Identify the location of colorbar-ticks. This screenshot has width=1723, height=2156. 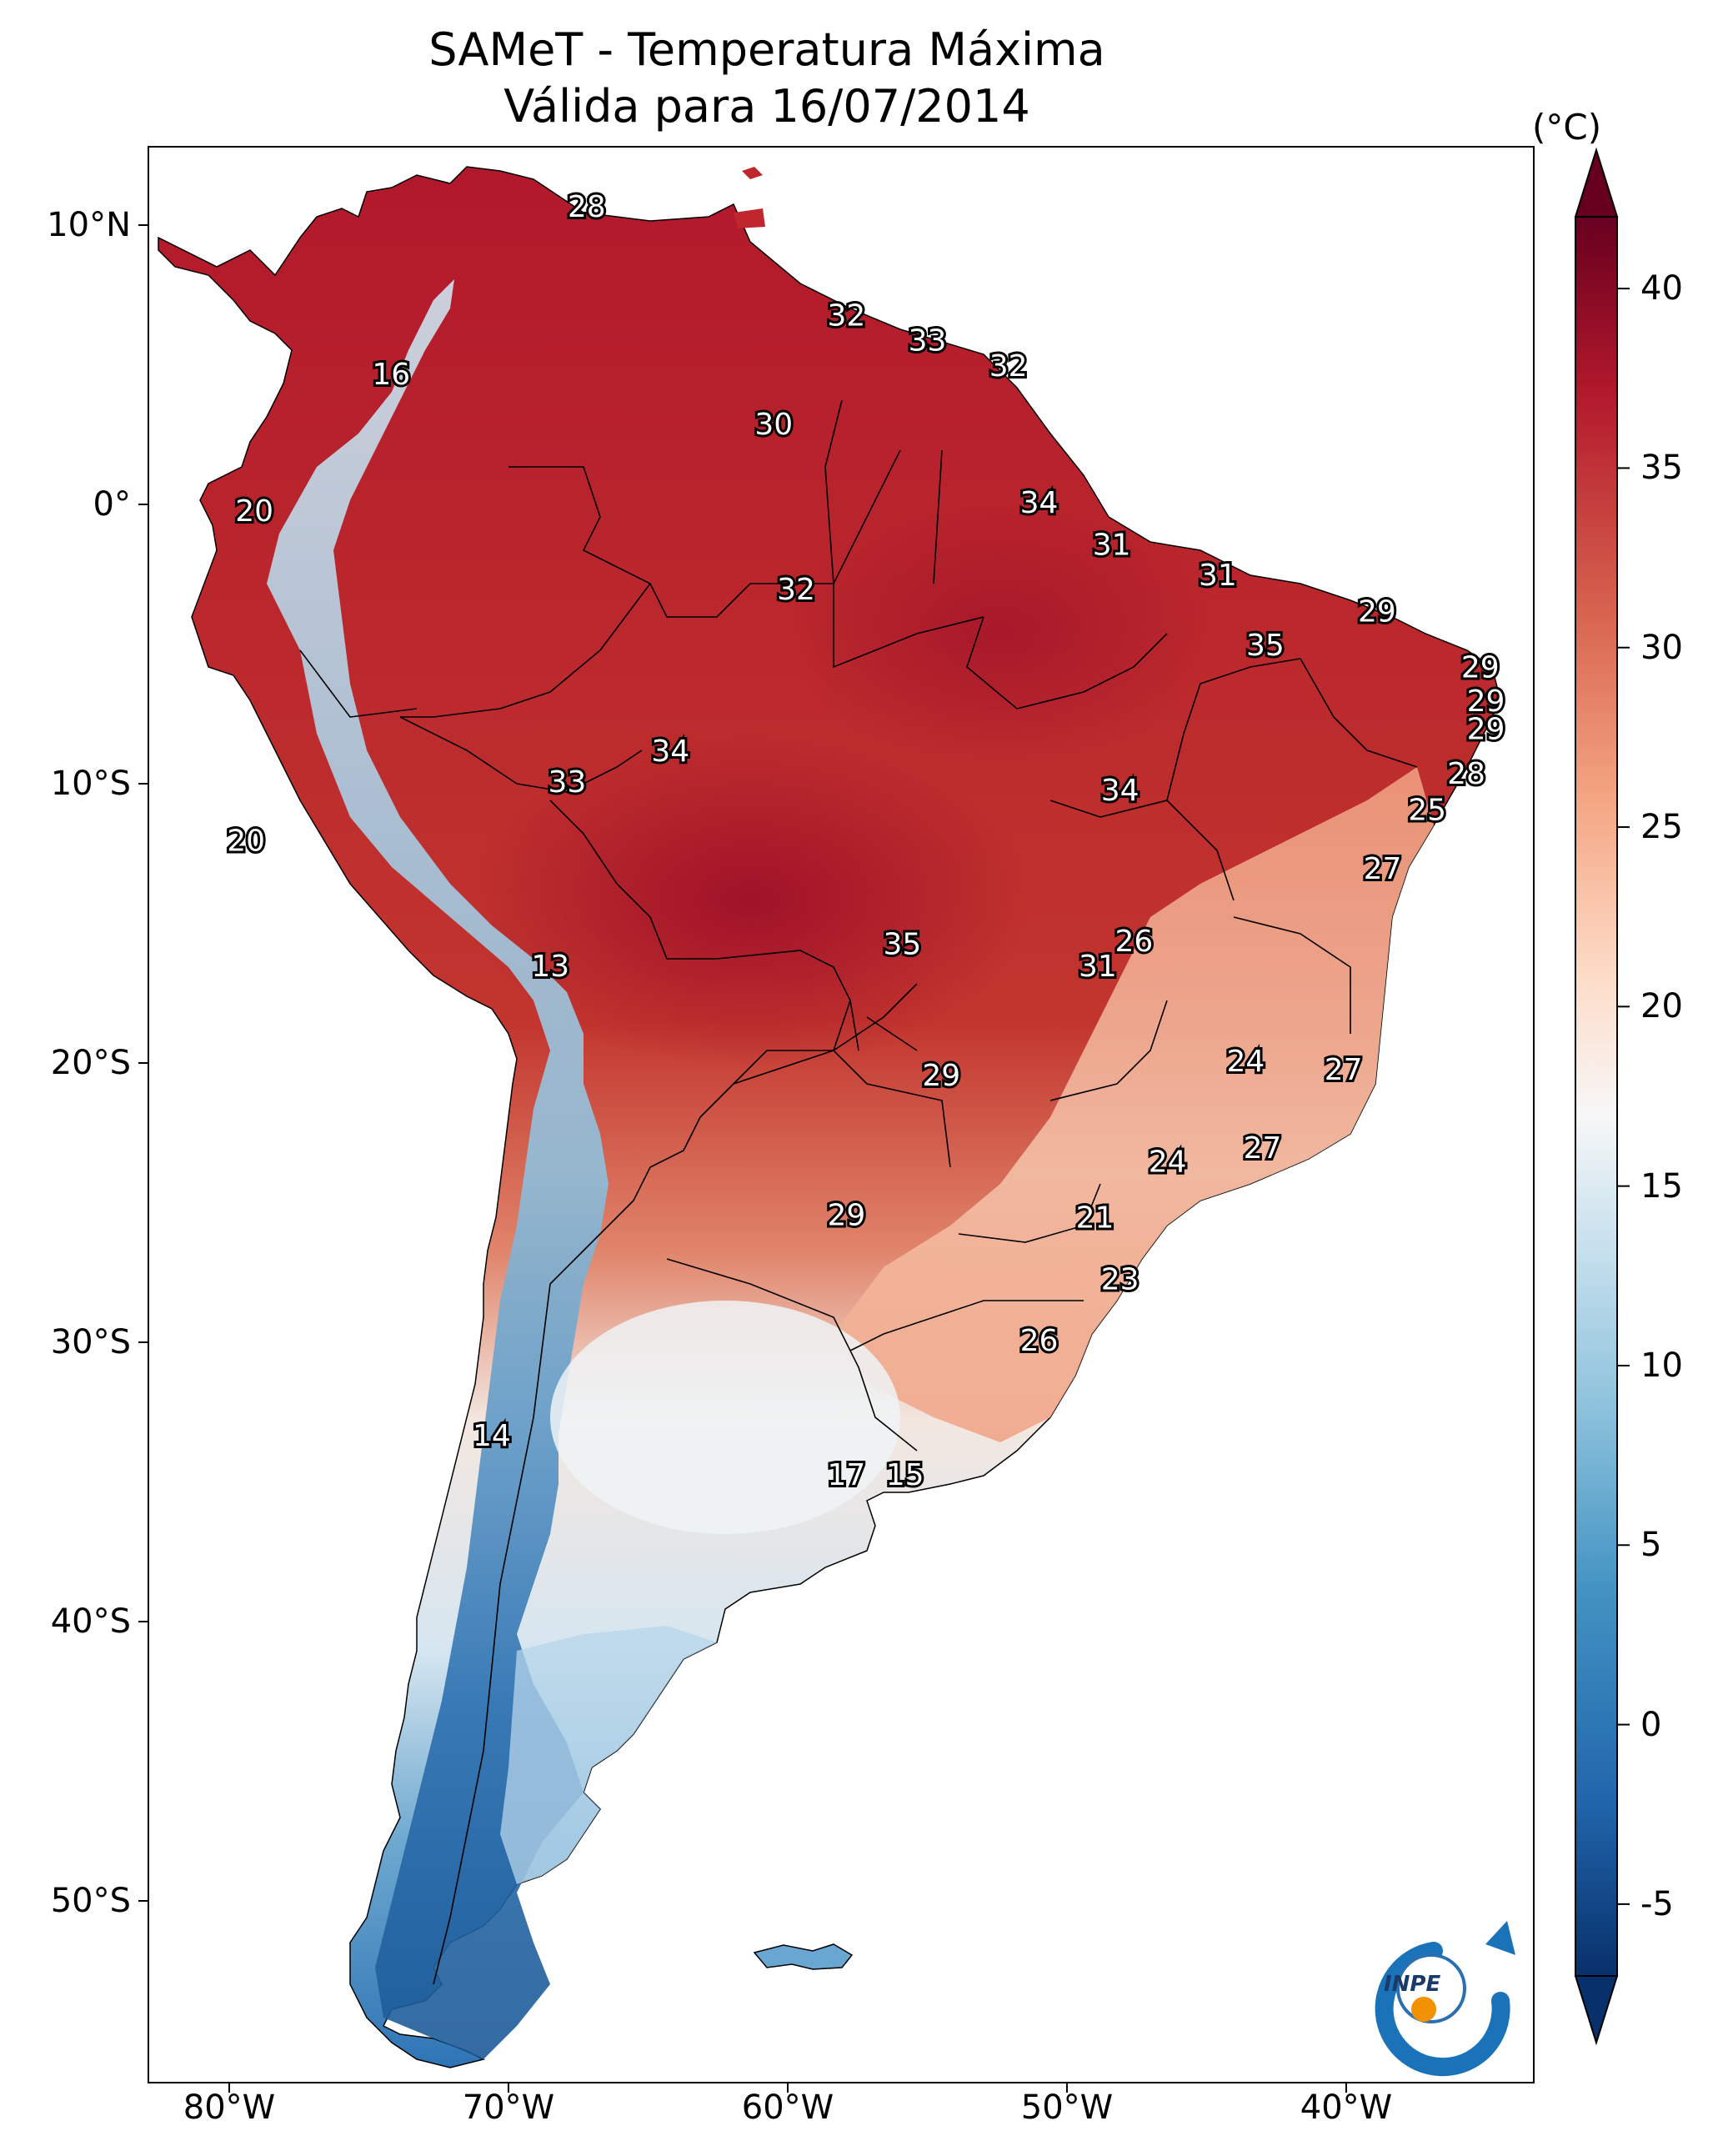
(1623, 1096).